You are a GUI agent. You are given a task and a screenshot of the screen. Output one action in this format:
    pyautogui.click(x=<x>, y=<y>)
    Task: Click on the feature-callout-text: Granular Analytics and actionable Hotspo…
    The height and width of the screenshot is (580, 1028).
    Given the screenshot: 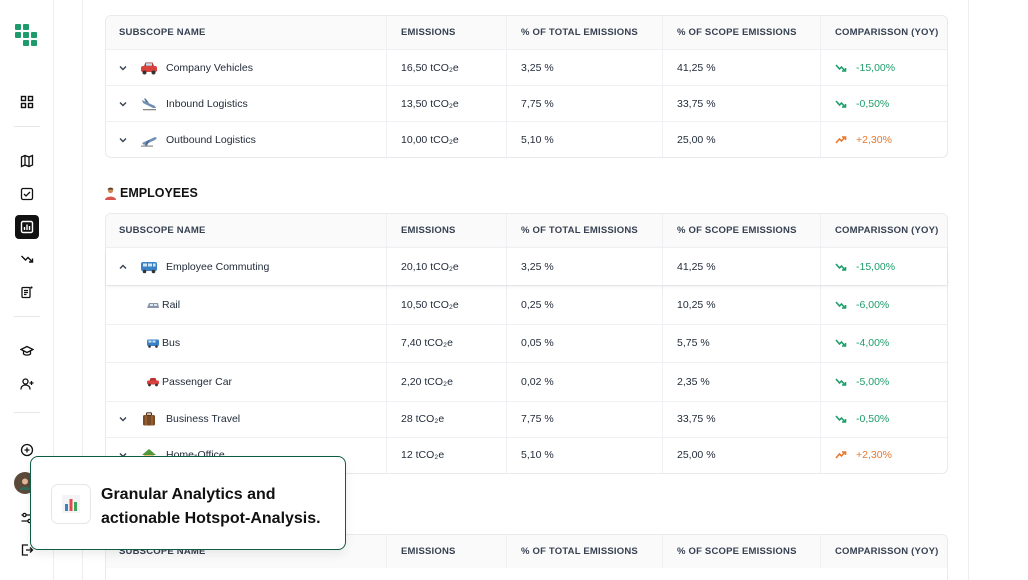 What is the action you would take?
    pyautogui.click(x=211, y=506)
    